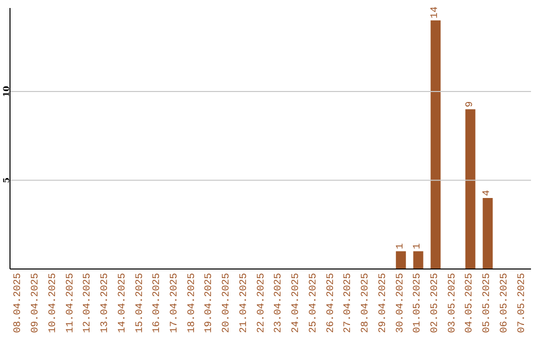  What do you see at coordinates (314, 303) in the screenshot?
I see `x-tick-label: 25.04.2025` at bounding box center [314, 303].